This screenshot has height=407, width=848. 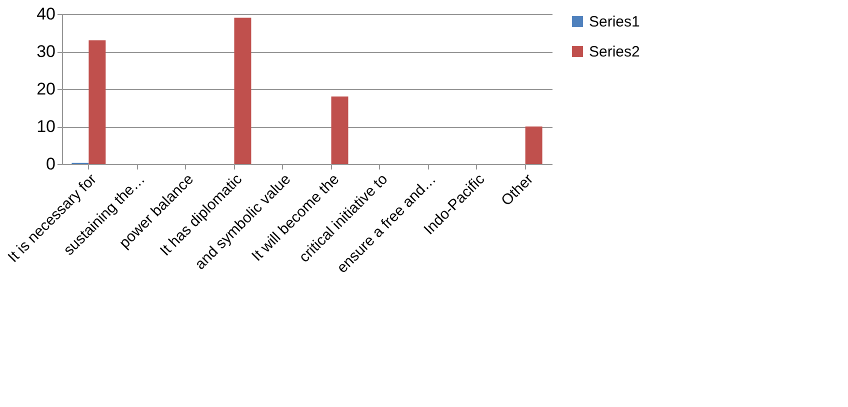 I want to click on legend-label: Series2, so click(x=614, y=52).